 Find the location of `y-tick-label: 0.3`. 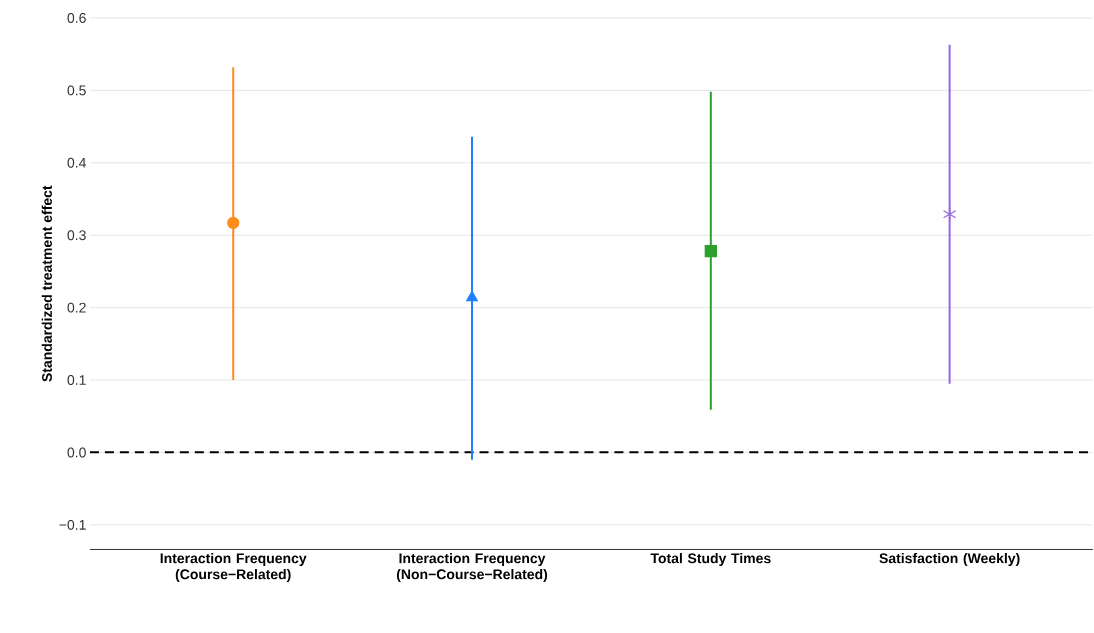

y-tick-label: 0.3 is located at coordinates (76, 235).